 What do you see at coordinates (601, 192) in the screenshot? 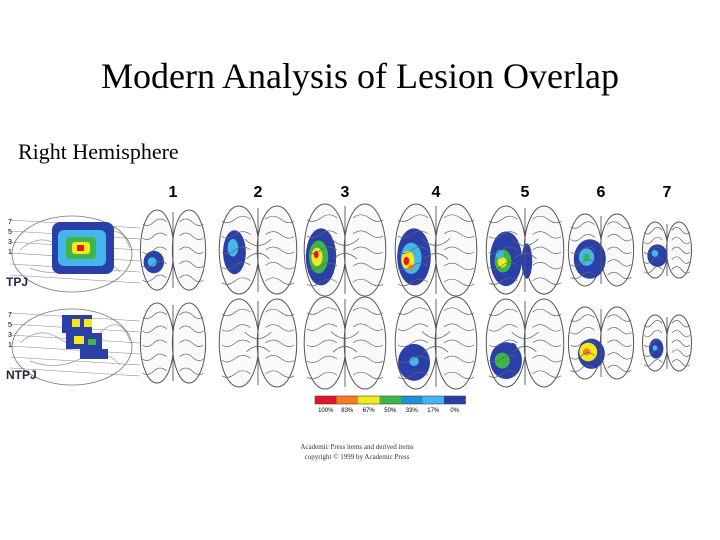
I see `column-number: 6` at bounding box center [601, 192].